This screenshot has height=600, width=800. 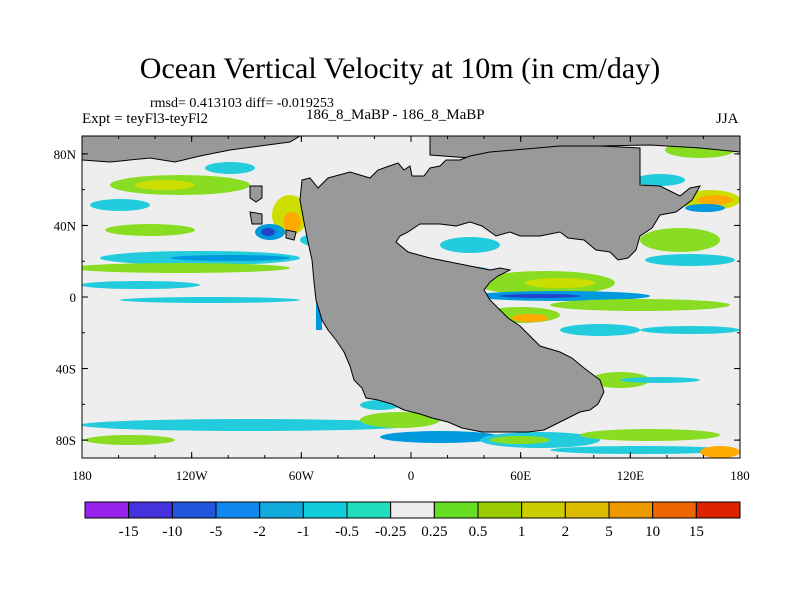 What do you see at coordinates (216, 532) in the screenshot?
I see `colorbar-label: -5` at bounding box center [216, 532].